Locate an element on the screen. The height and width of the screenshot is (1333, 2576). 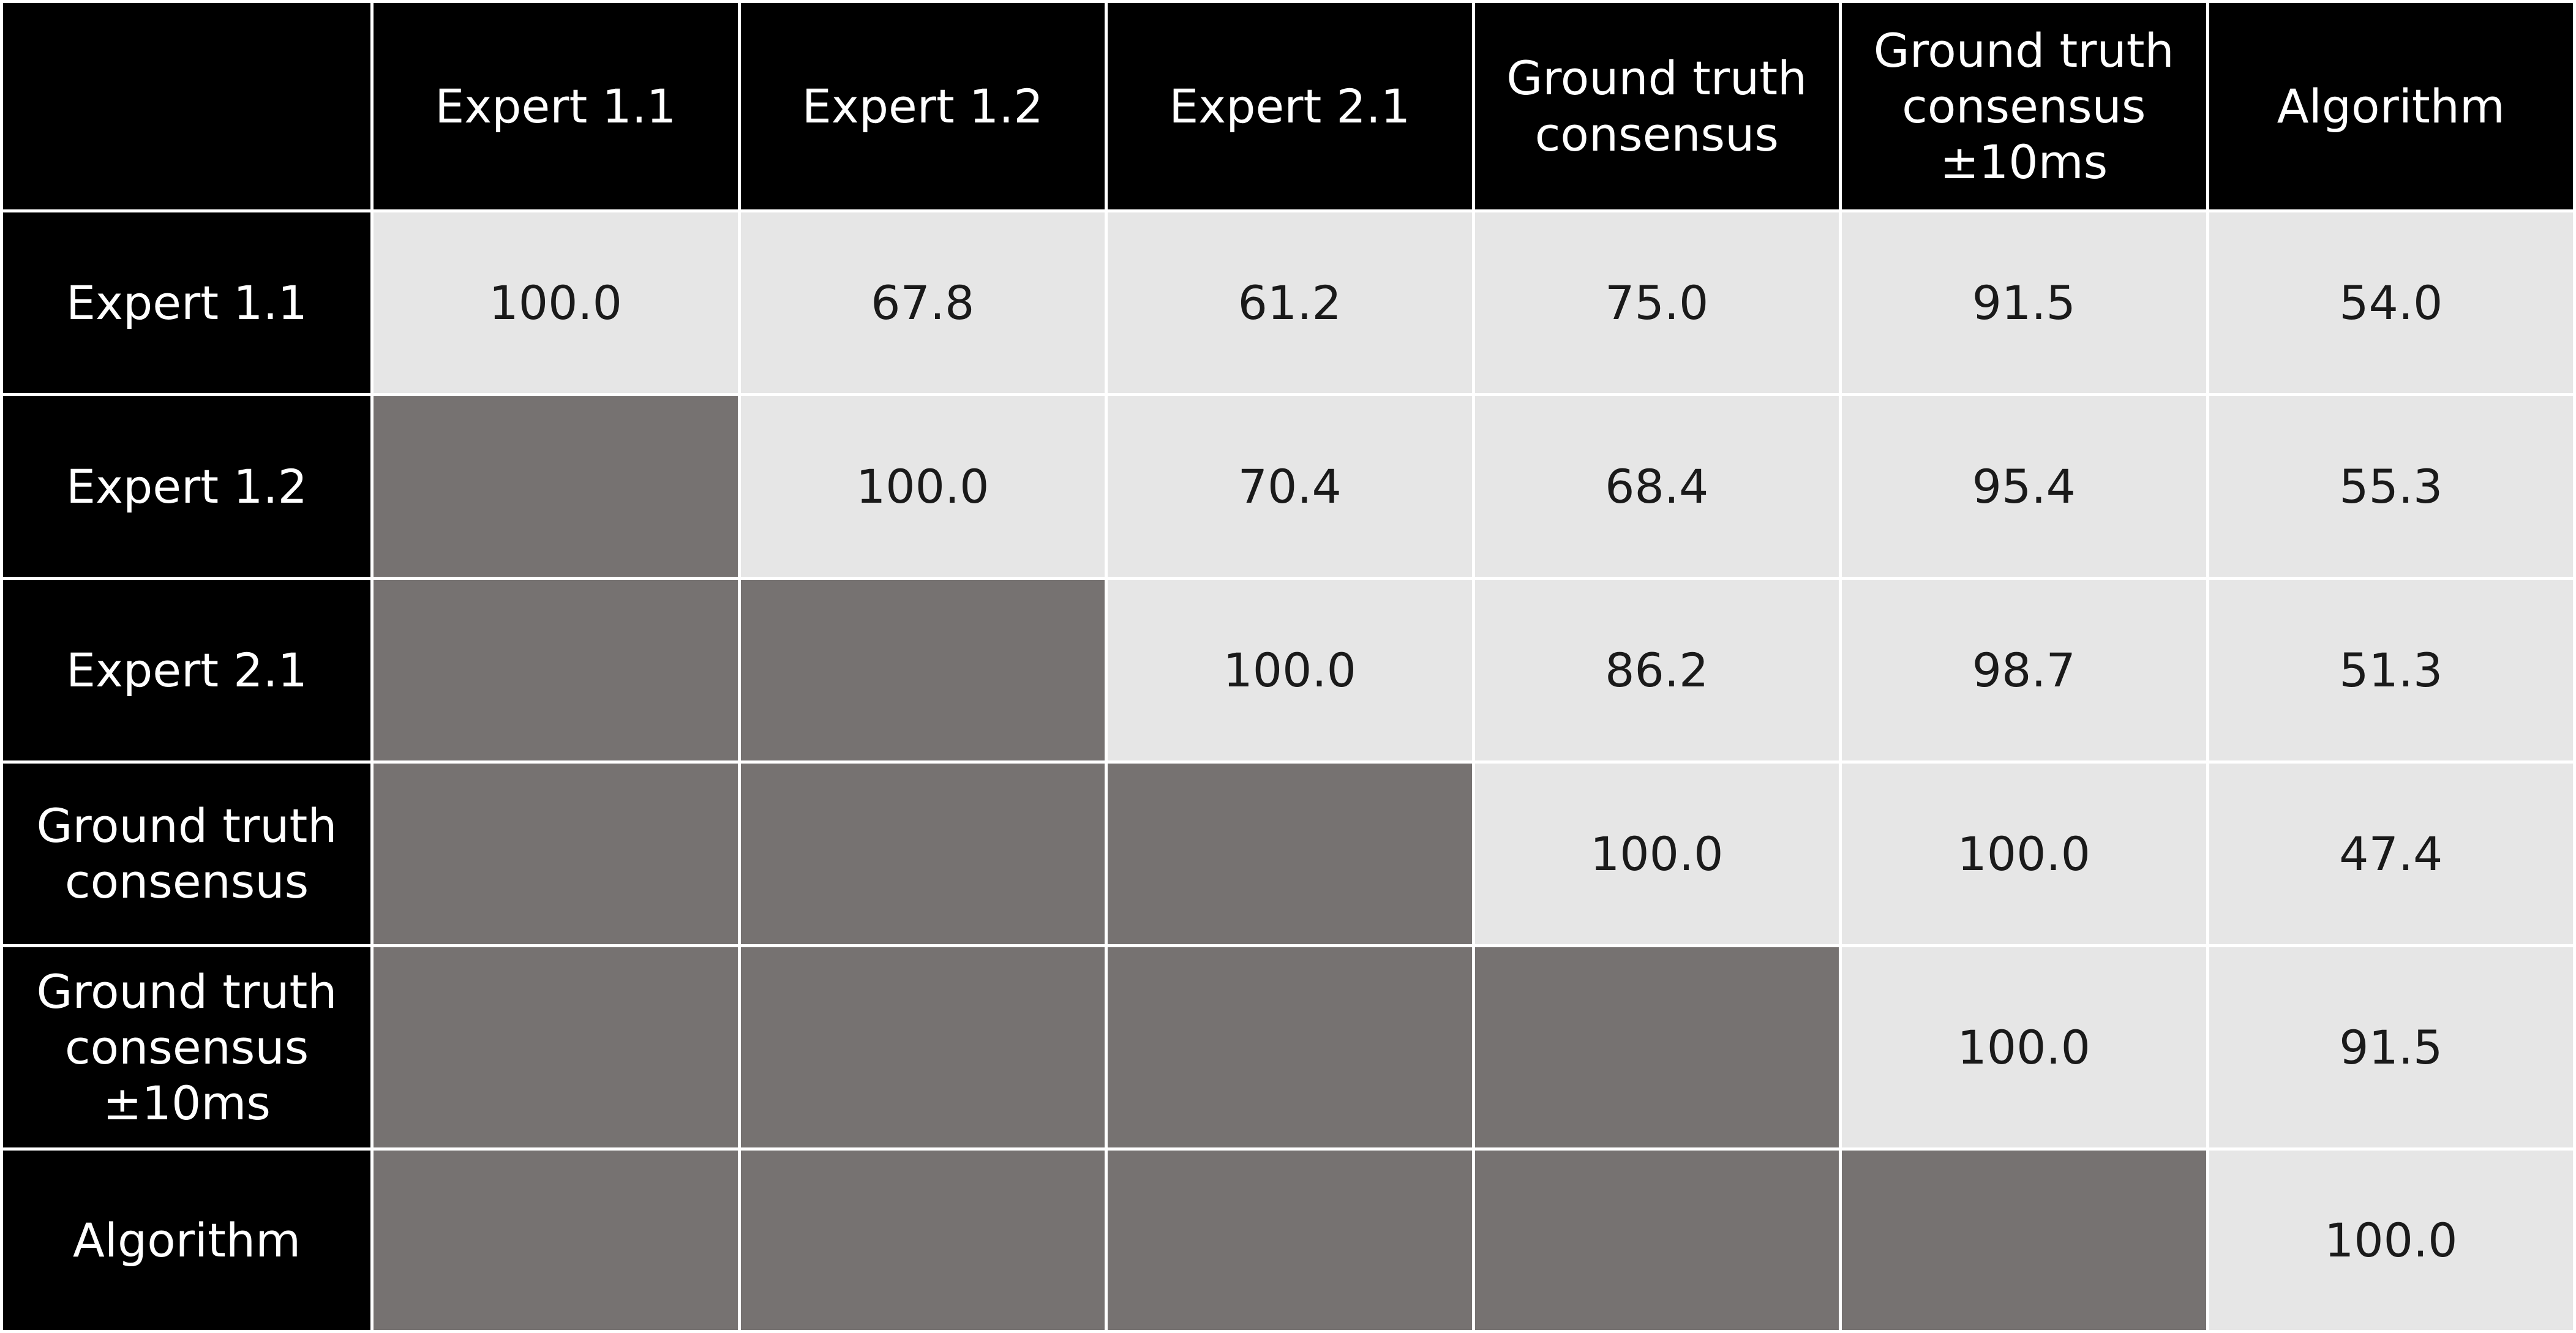
table-row: Expert 2.1 100.0 86.2 98.7 51.3 is located at coordinates (1288, 670).